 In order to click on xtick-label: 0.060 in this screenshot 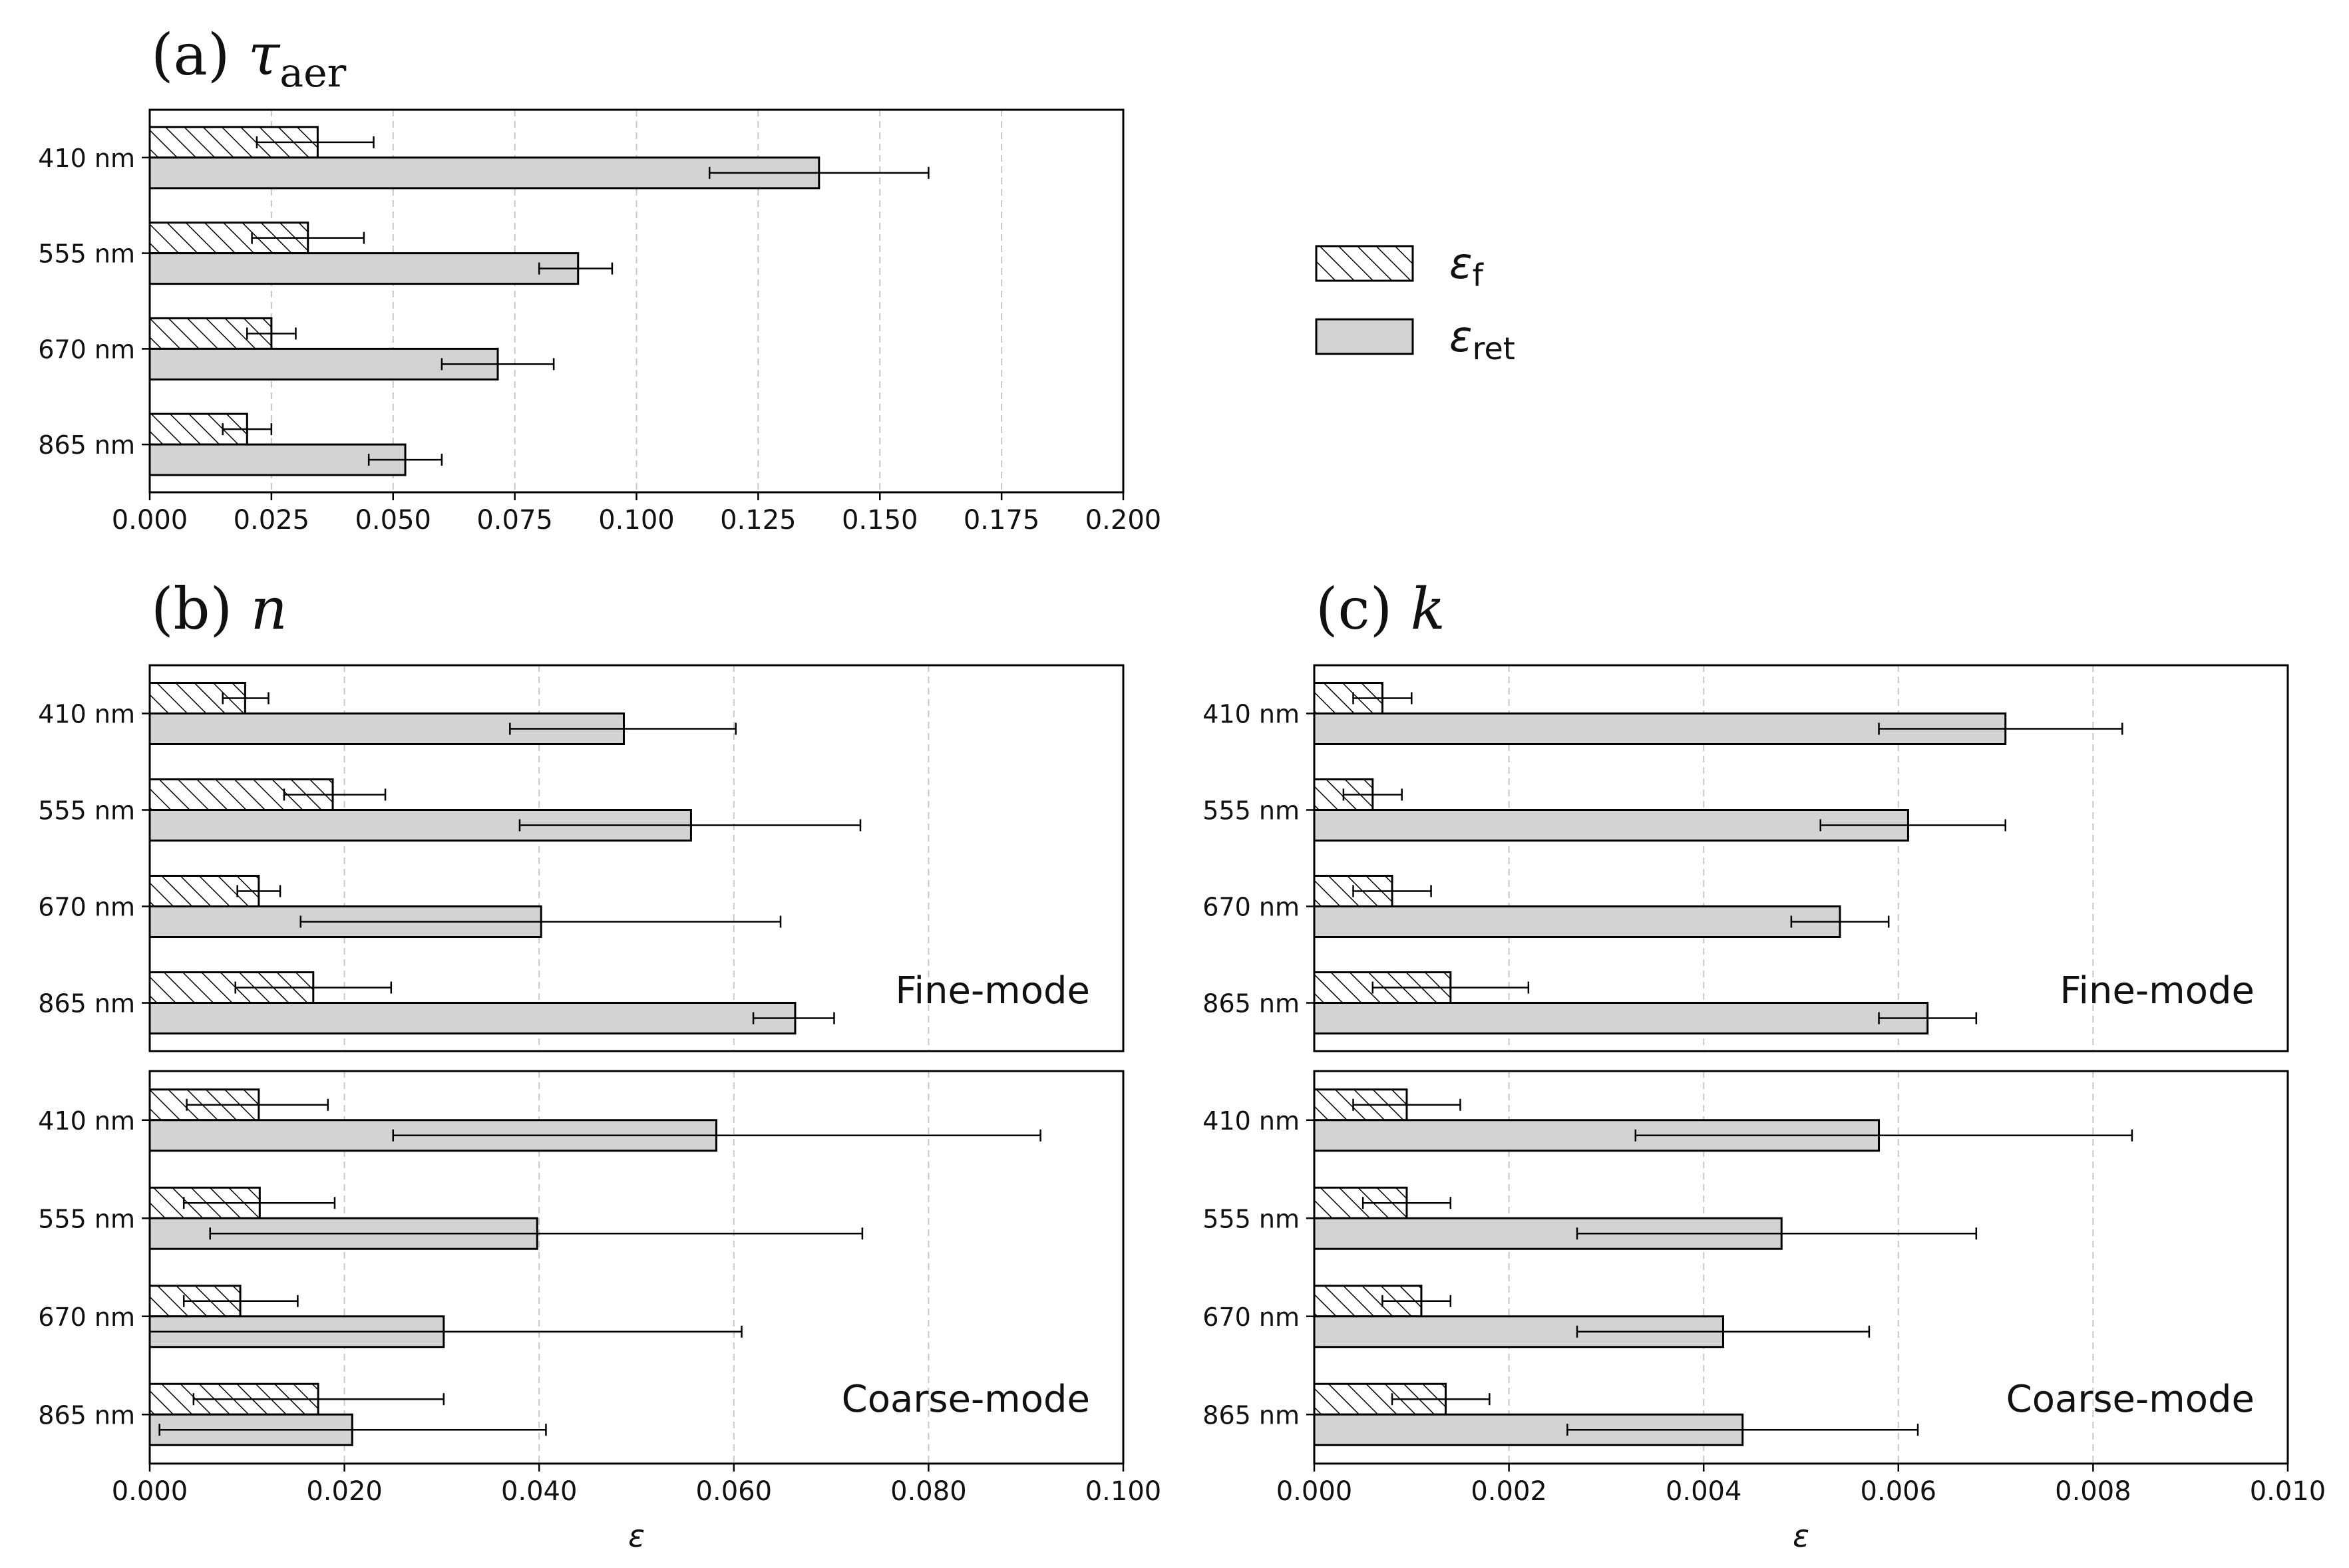, I will do `click(734, 1491)`.